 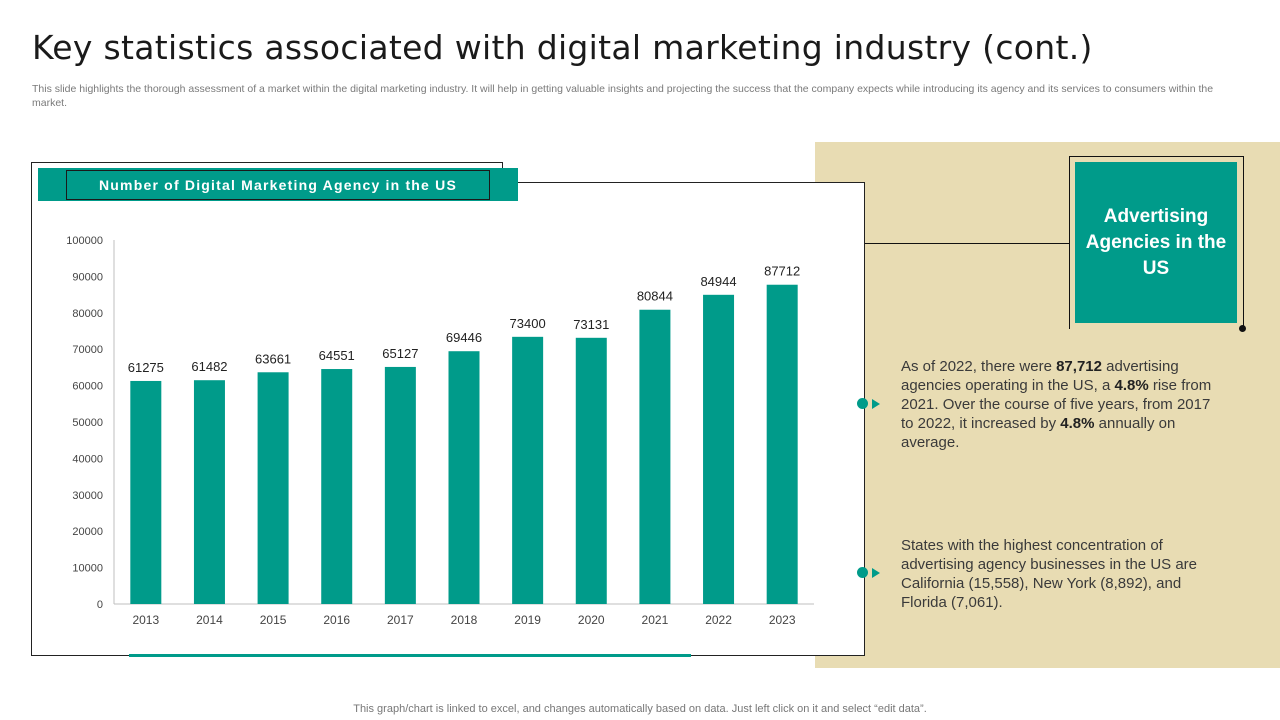 I want to click on y-tick-label: 100000, so click(x=84, y=241).